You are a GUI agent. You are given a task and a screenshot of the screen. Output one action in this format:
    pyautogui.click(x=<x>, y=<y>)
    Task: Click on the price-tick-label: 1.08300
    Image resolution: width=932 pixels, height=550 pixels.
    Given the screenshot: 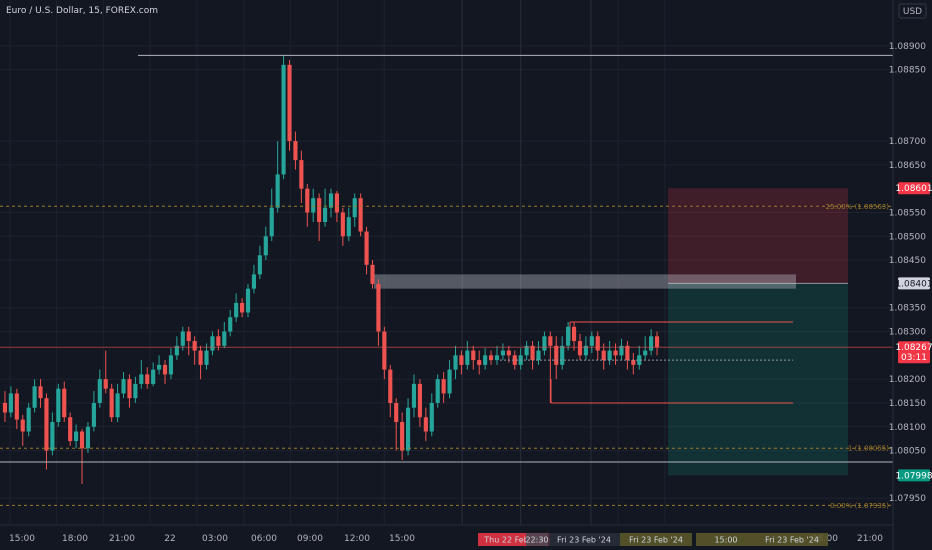 What is the action you would take?
    pyautogui.click(x=907, y=333)
    